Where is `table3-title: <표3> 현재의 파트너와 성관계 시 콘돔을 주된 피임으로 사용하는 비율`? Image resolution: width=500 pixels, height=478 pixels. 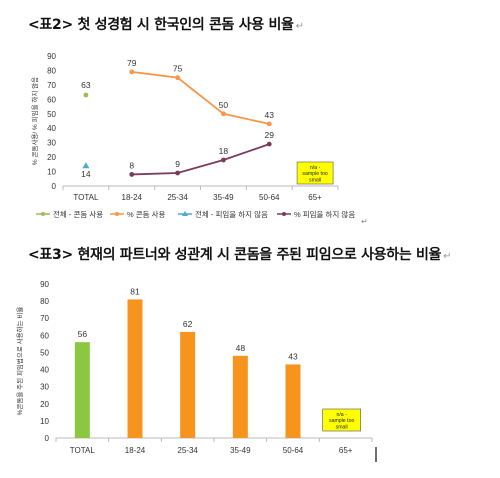 table3-title: <표3> 현재의 파트너와 성관계 시 콘돔을 주된 피임으로 사용하는 비율 is located at coordinates (235, 255).